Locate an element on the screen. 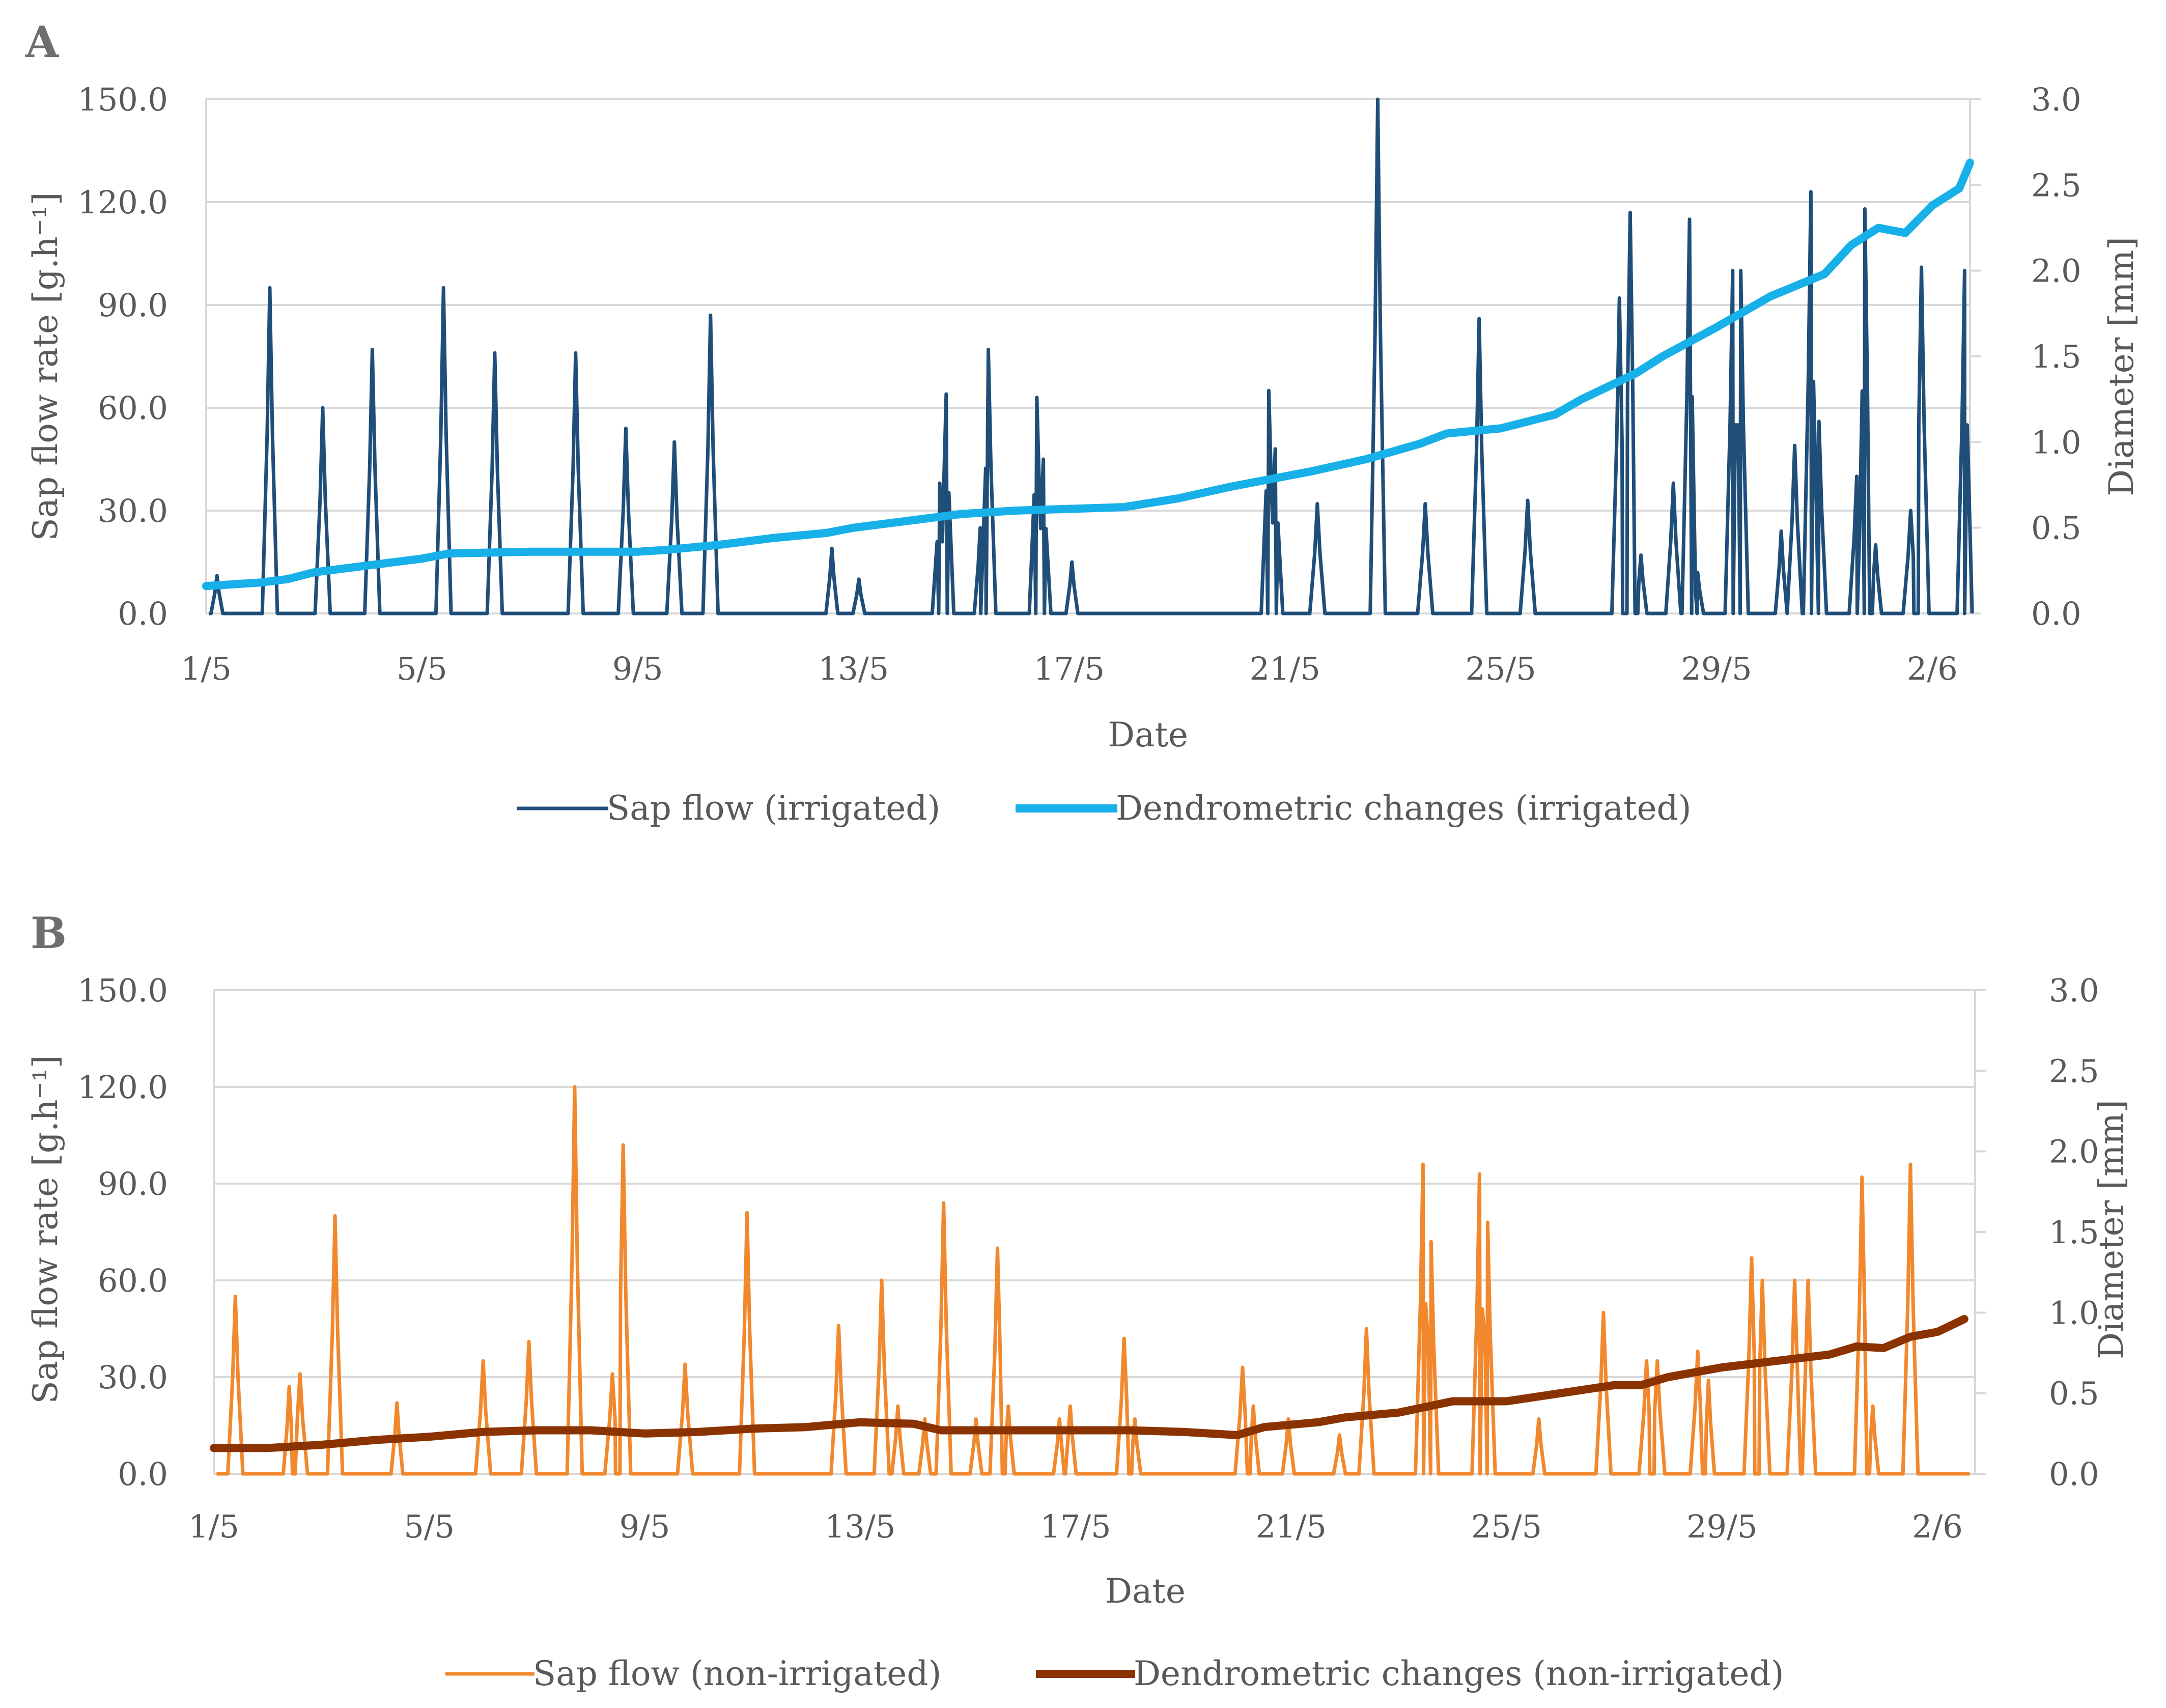 The height and width of the screenshot is (1708, 2166). legend-label-sap-flow-nonirrigated: Sap flow (non-irrigated) is located at coordinates (737, 1673).